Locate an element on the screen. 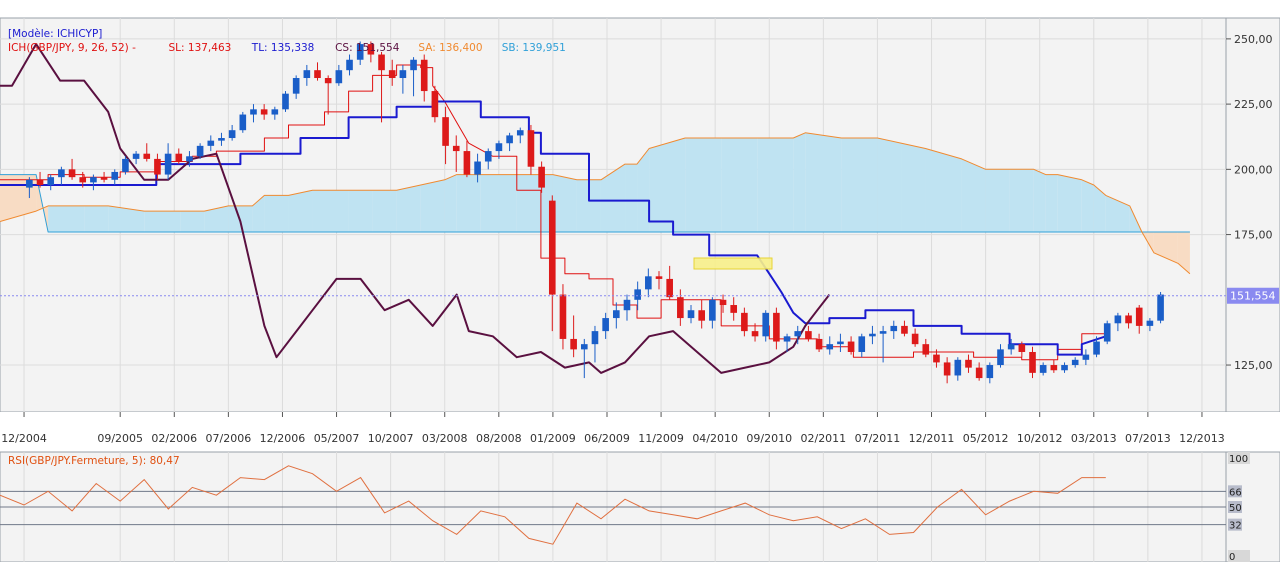 The image size is (1280, 566). highlight-annotation is located at coordinates (733, 263).